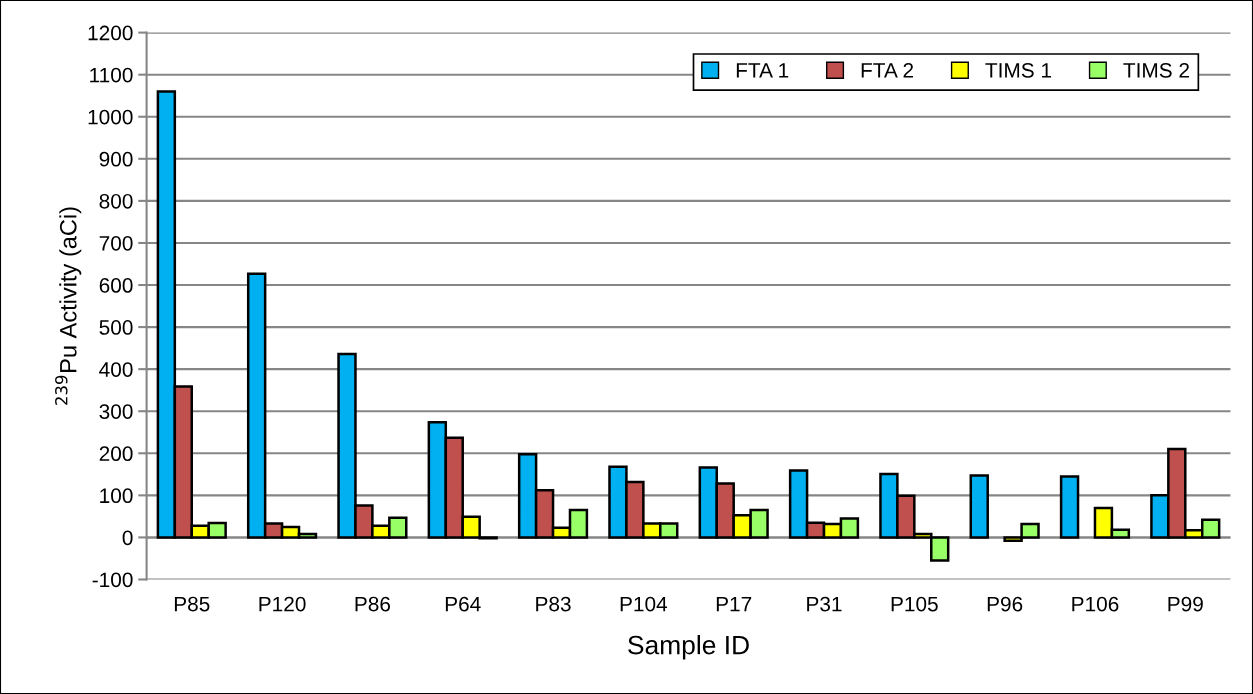  What do you see at coordinates (116, 285) in the screenshot?
I see `y-tick-label: 600` at bounding box center [116, 285].